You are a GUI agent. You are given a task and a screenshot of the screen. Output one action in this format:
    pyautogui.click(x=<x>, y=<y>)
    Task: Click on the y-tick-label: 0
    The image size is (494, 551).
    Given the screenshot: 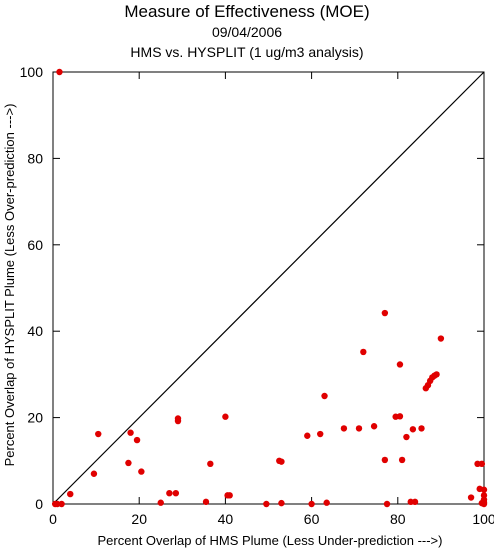 What is the action you would take?
    pyautogui.click(x=39, y=504)
    